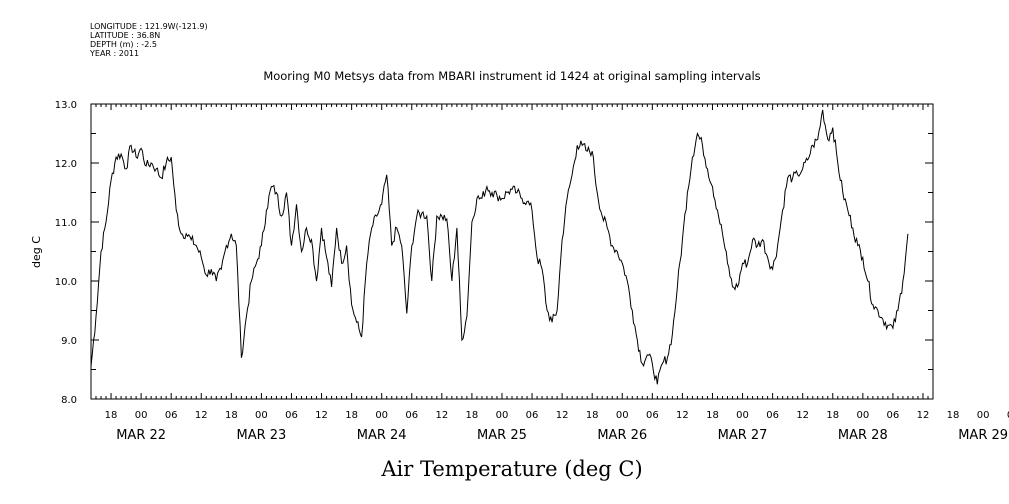 The height and width of the screenshot is (504, 1009). What do you see at coordinates (69, 341) in the screenshot?
I see `y-tick-label: 9.0` at bounding box center [69, 341].